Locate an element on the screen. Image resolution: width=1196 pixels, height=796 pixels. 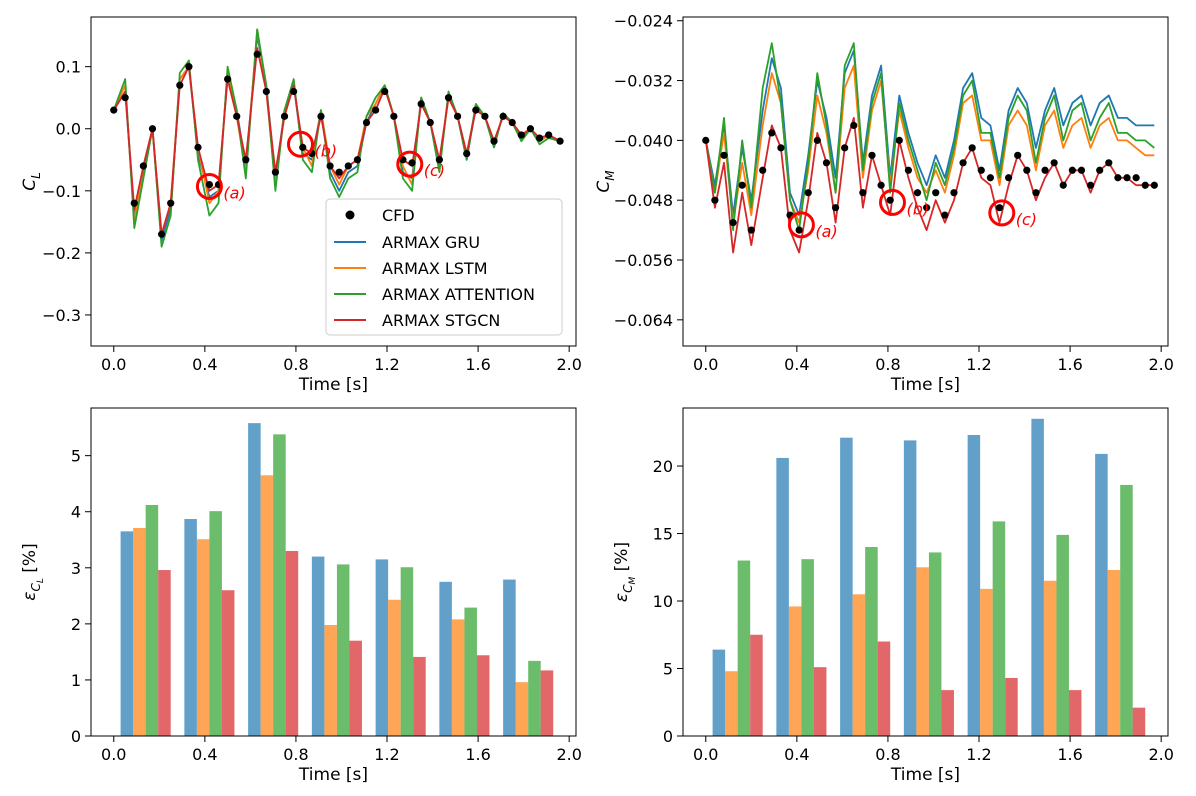
legend-frame is located at coordinates (444, 267).